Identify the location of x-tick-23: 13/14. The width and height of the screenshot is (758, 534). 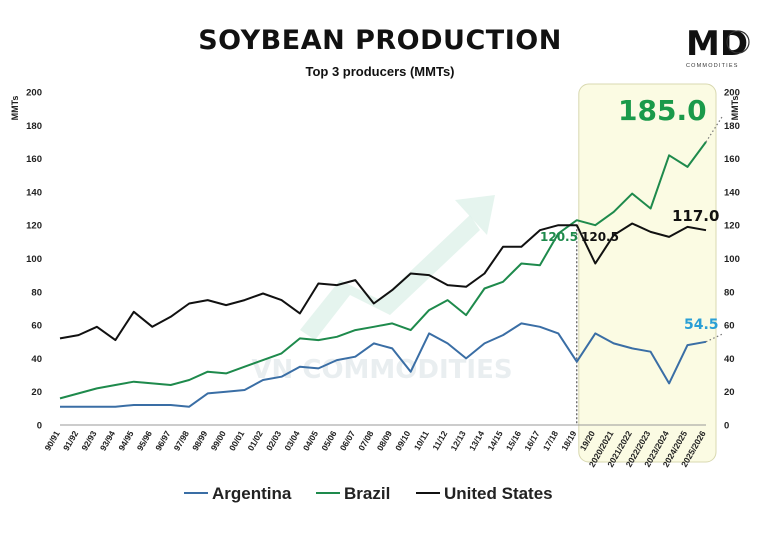
(476, 441).